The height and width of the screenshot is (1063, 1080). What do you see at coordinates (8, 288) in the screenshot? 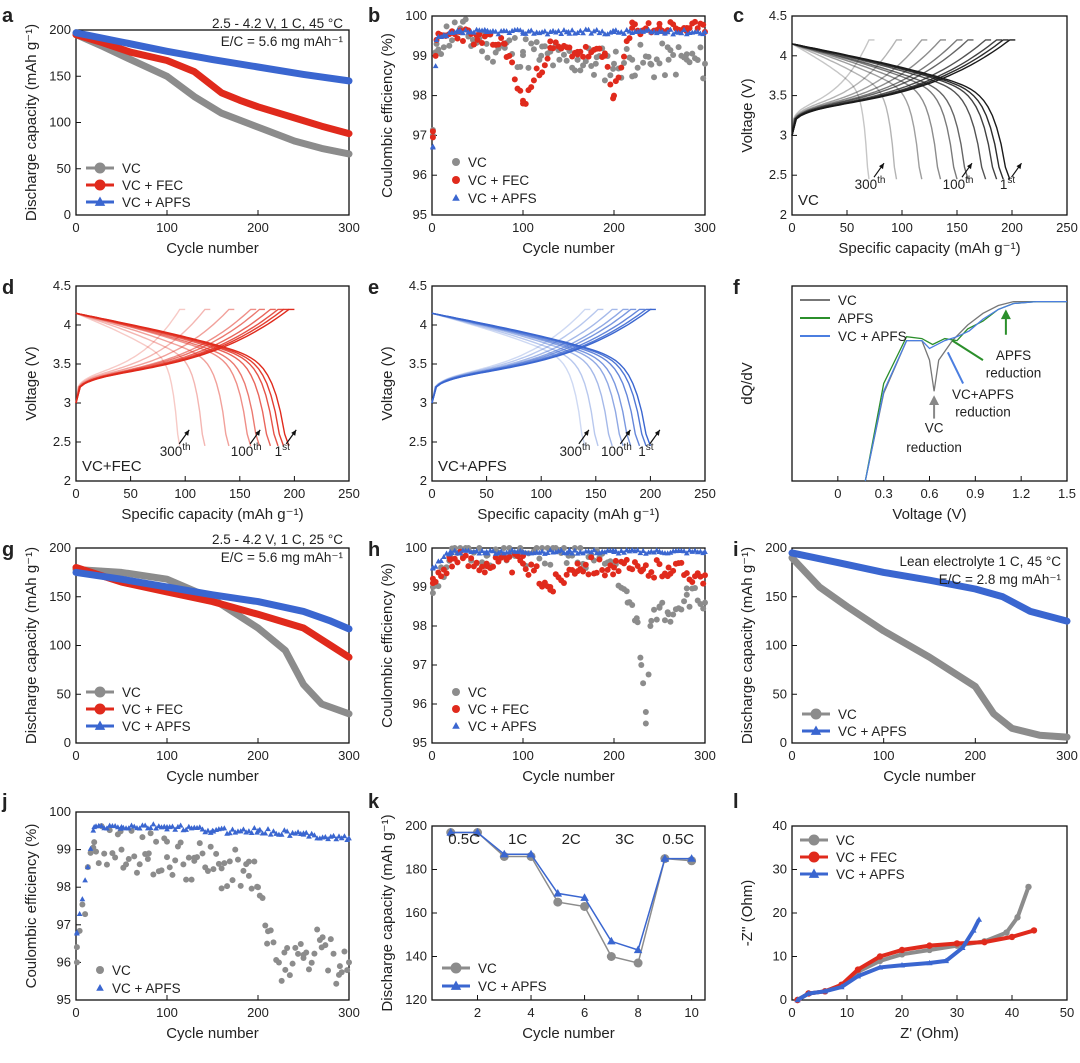
I see `panel-label: d` at bounding box center [8, 288].